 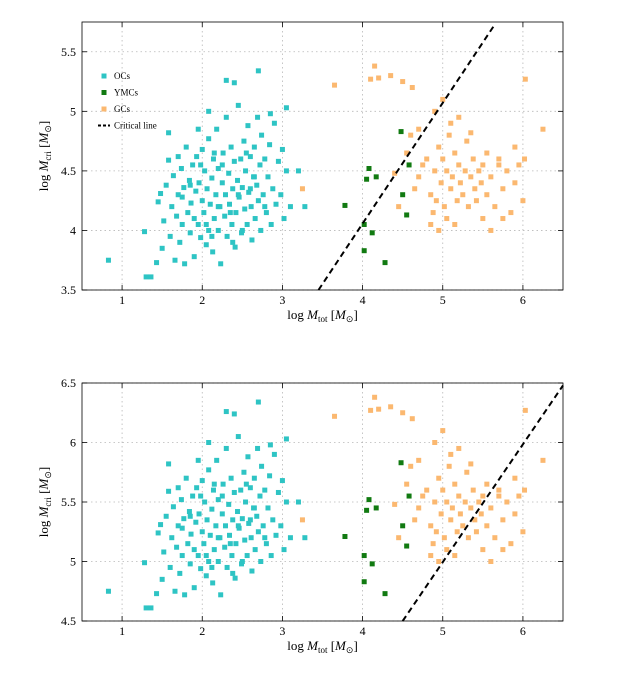 I want to click on legend-label-ocs: OCs, so click(x=122, y=76).